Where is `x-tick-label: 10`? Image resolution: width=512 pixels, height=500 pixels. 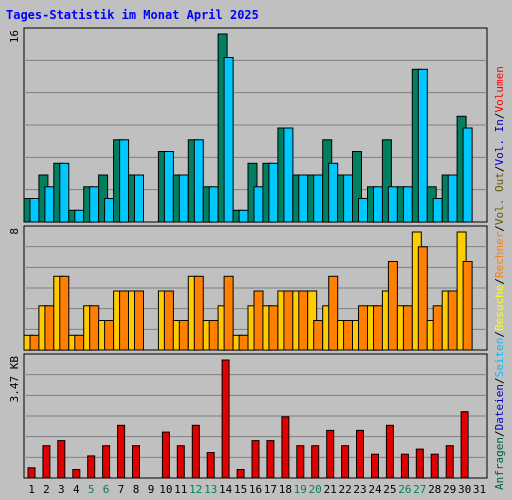 x-tick-label: 10 is located at coordinates (165, 489).